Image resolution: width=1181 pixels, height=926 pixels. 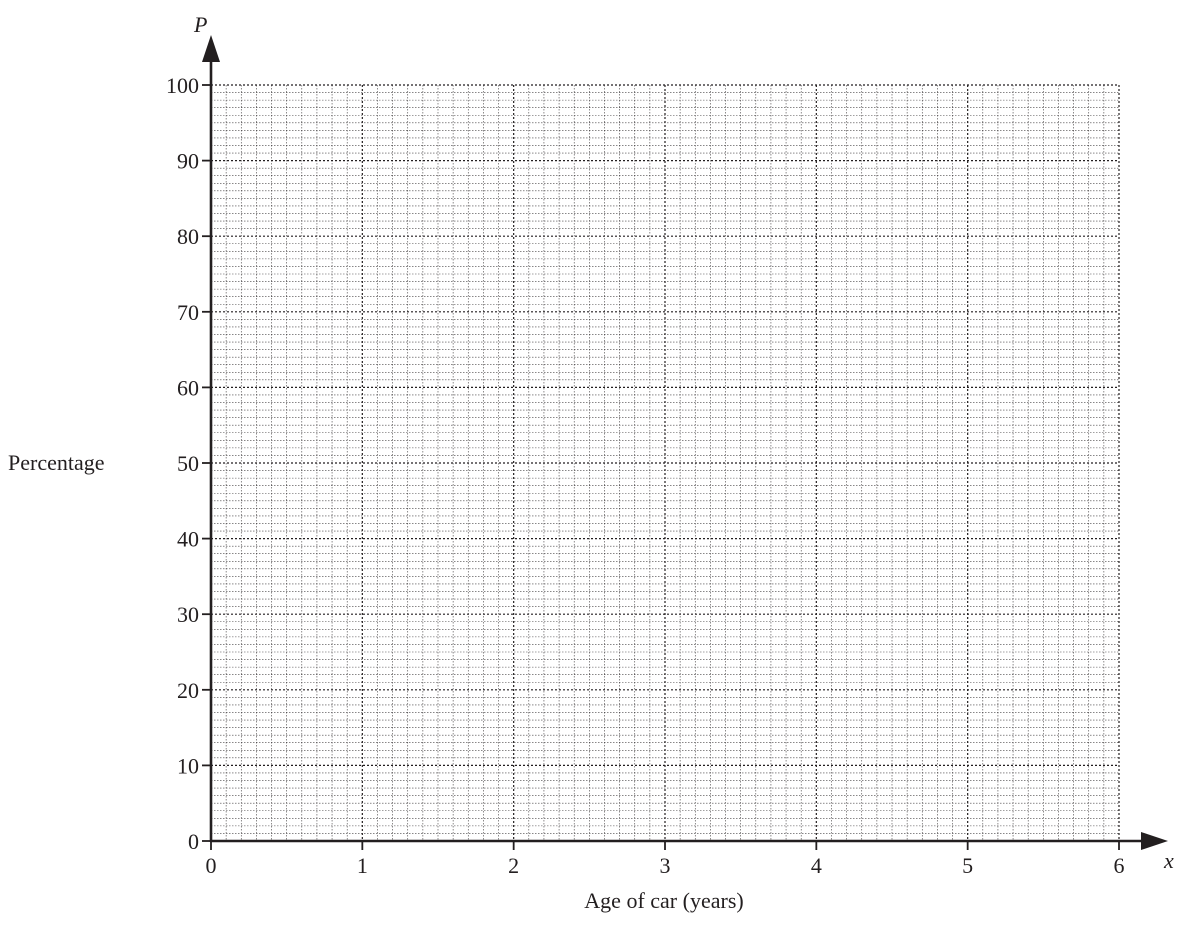 I want to click on x-tick-label: 5, so click(x=967, y=865).